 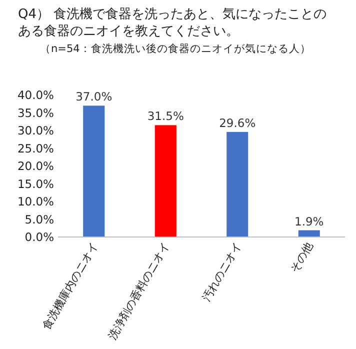 I want to click on chart-subtitle: （n=54：食洗機洗い後の食器のニオイが気になる人）, so click(x=176, y=49).